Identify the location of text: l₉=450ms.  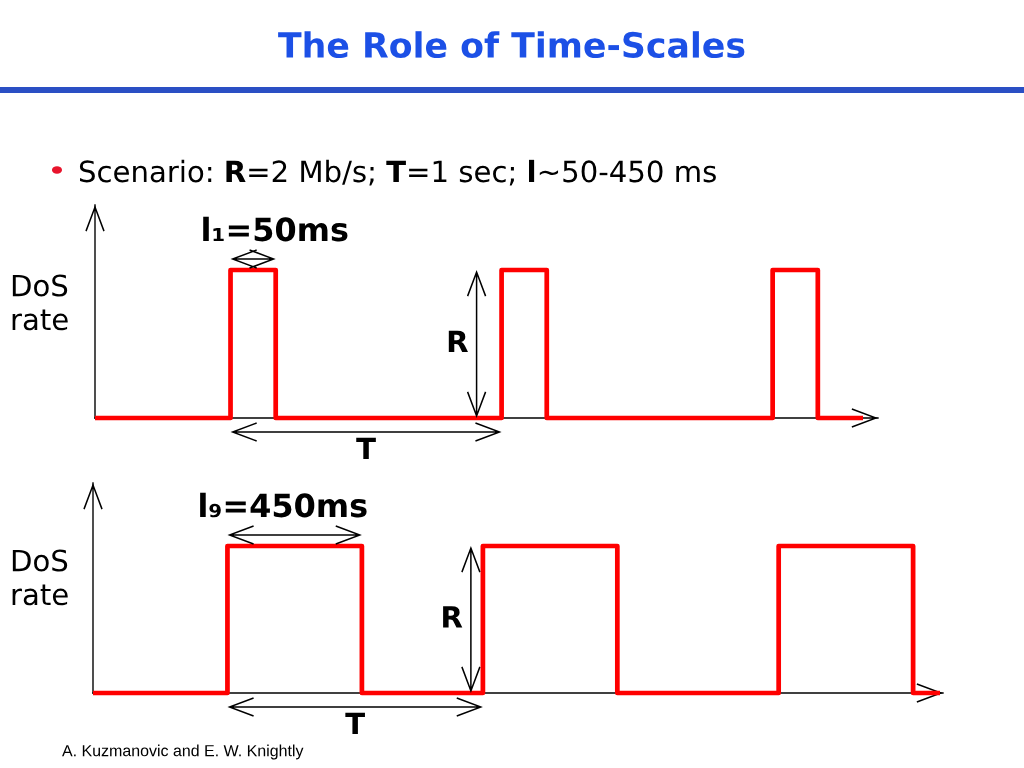
(283, 505).